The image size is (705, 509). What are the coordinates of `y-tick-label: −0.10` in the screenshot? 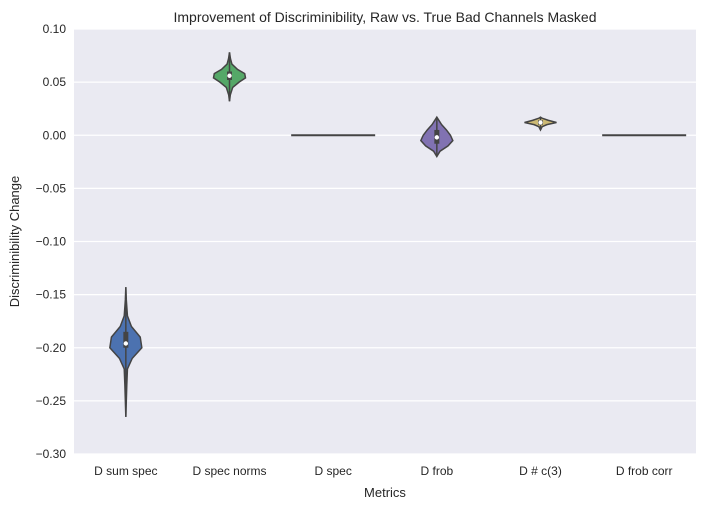 It's located at (51, 242).